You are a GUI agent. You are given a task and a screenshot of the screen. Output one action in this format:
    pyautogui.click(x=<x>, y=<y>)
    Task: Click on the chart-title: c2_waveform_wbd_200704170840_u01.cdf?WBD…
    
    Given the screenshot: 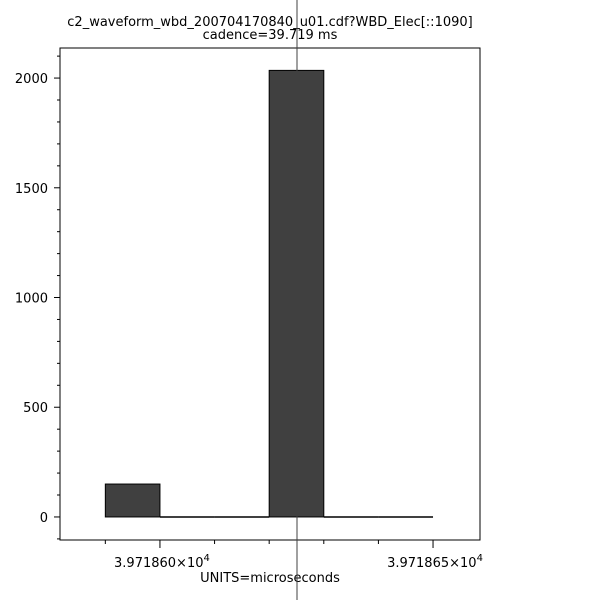 What is the action you would take?
    pyautogui.click(x=269, y=22)
    